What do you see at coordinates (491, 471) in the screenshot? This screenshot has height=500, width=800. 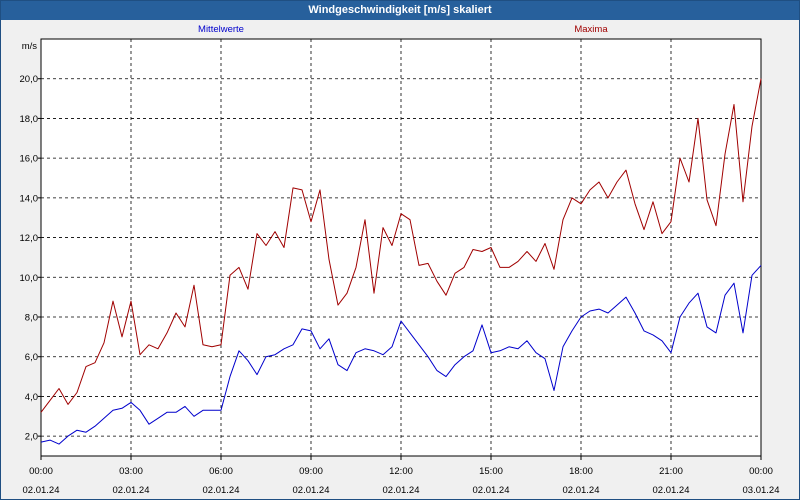 I see `x-tick-label-time: 15:00` at bounding box center [491, 471].